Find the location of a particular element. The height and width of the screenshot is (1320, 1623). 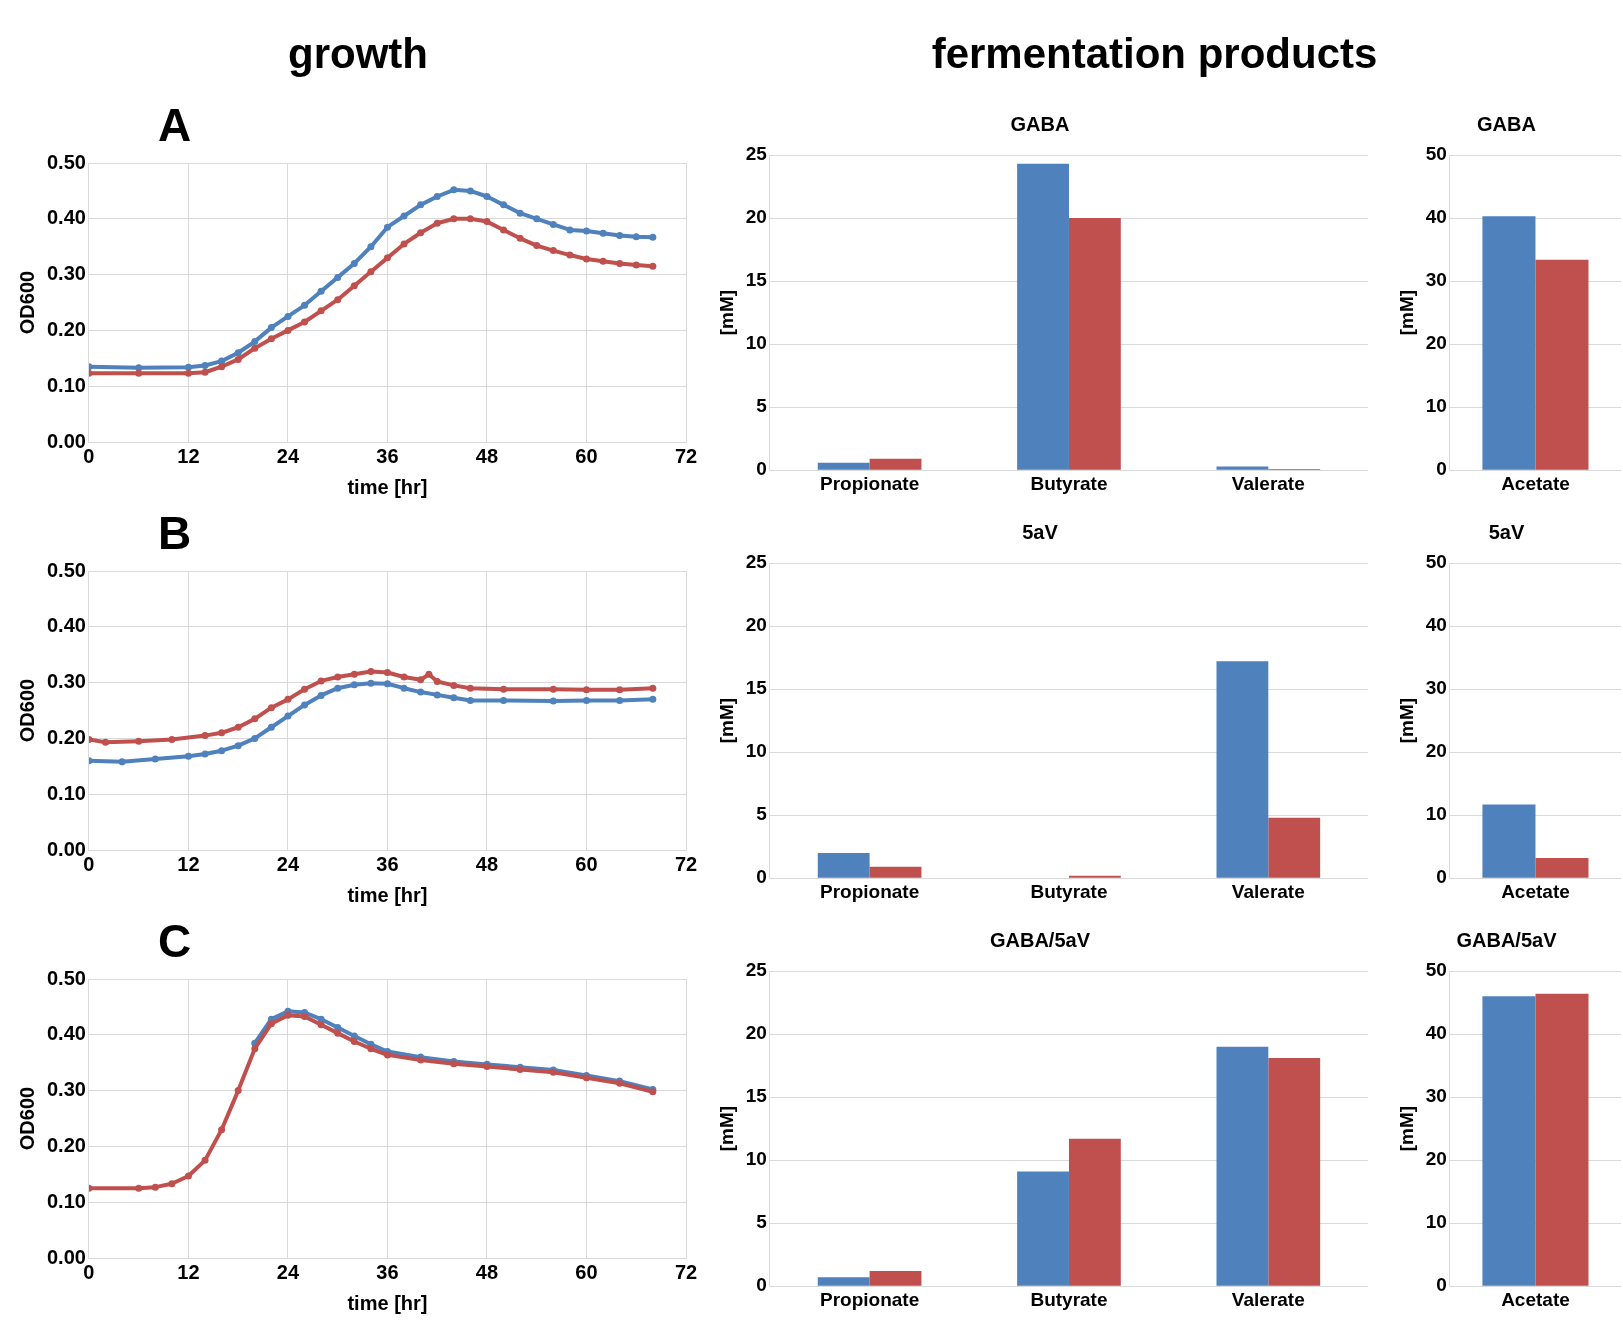

text: A is located at coordinates (175, 125).